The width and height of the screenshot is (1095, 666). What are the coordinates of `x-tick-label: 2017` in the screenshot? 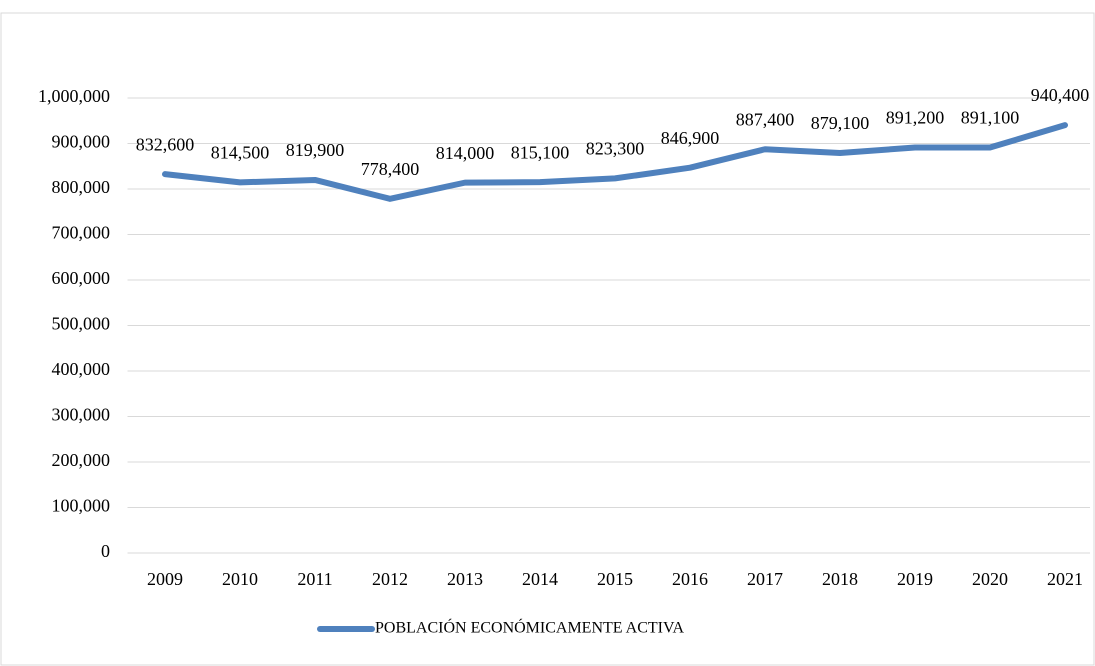 It's located at (765, 579).